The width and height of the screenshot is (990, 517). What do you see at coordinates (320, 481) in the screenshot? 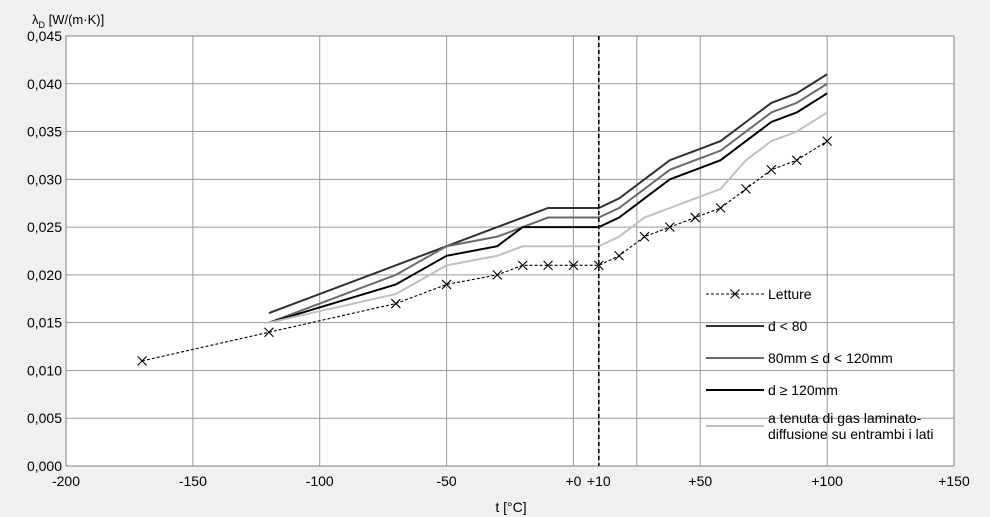
I see `x-tick-label: -100` at bounding box center [320, 481].